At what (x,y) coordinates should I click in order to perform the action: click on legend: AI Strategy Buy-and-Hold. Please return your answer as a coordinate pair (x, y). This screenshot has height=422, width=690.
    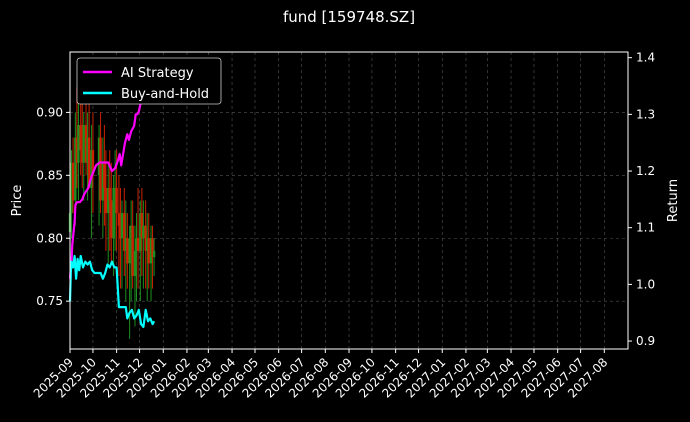
    Looking at the image, I should click on (149, 81).